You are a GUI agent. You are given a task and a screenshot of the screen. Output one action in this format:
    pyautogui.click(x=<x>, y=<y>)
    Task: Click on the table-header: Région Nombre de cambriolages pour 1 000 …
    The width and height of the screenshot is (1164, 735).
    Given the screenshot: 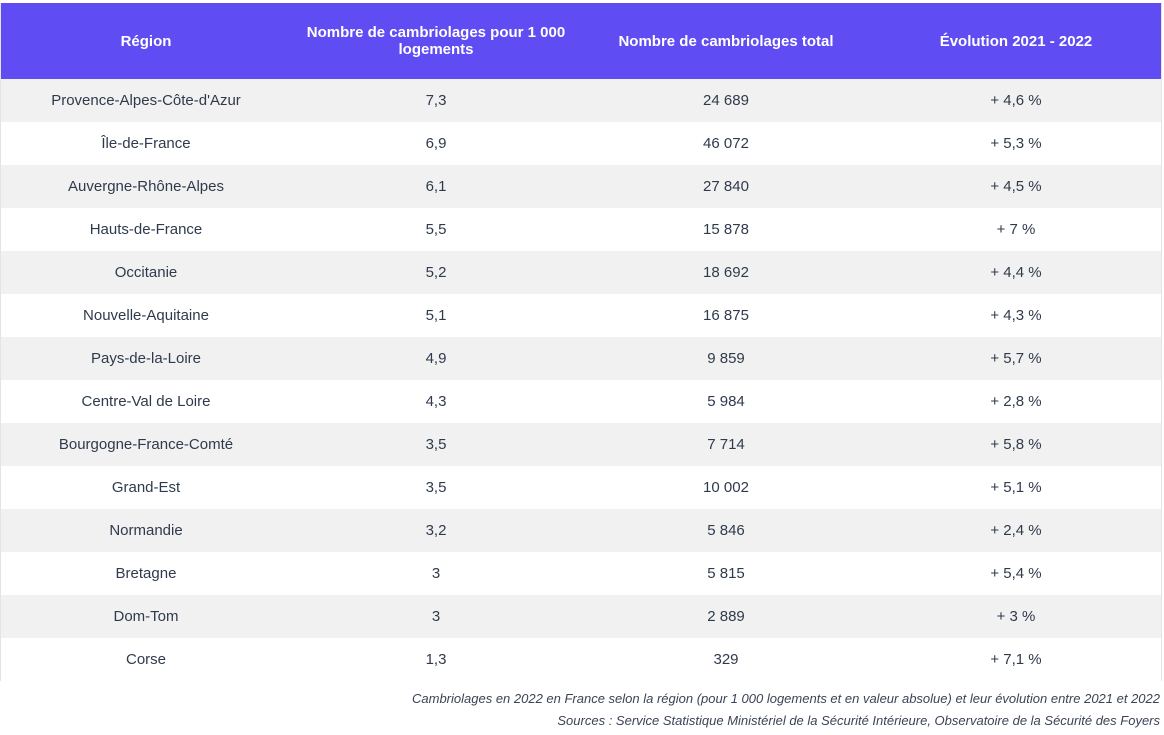 What is the action you would take?
    pyautogui.click(x=581, y=41)
    